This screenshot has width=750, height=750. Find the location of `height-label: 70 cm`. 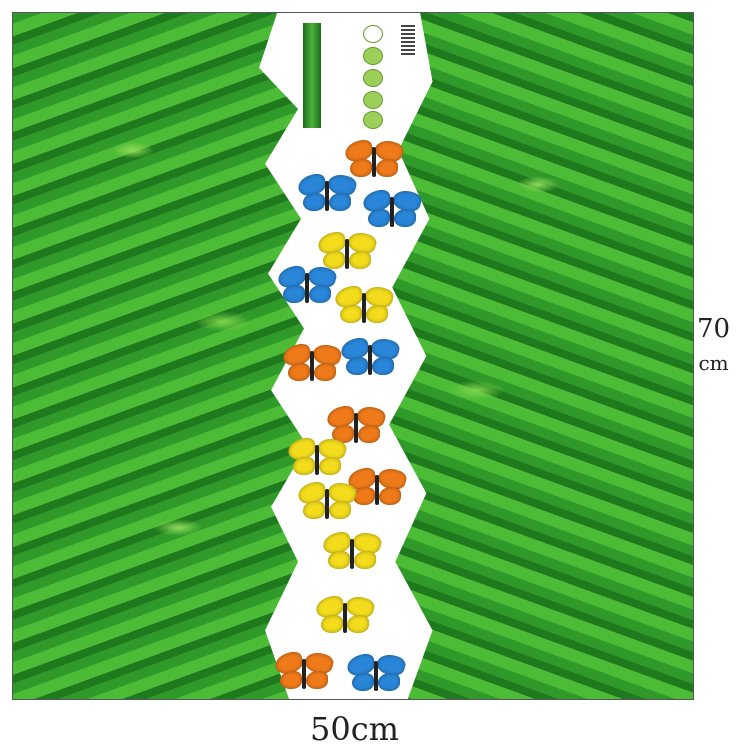

height-label: 70 cm is located at coordinates (714, 344).